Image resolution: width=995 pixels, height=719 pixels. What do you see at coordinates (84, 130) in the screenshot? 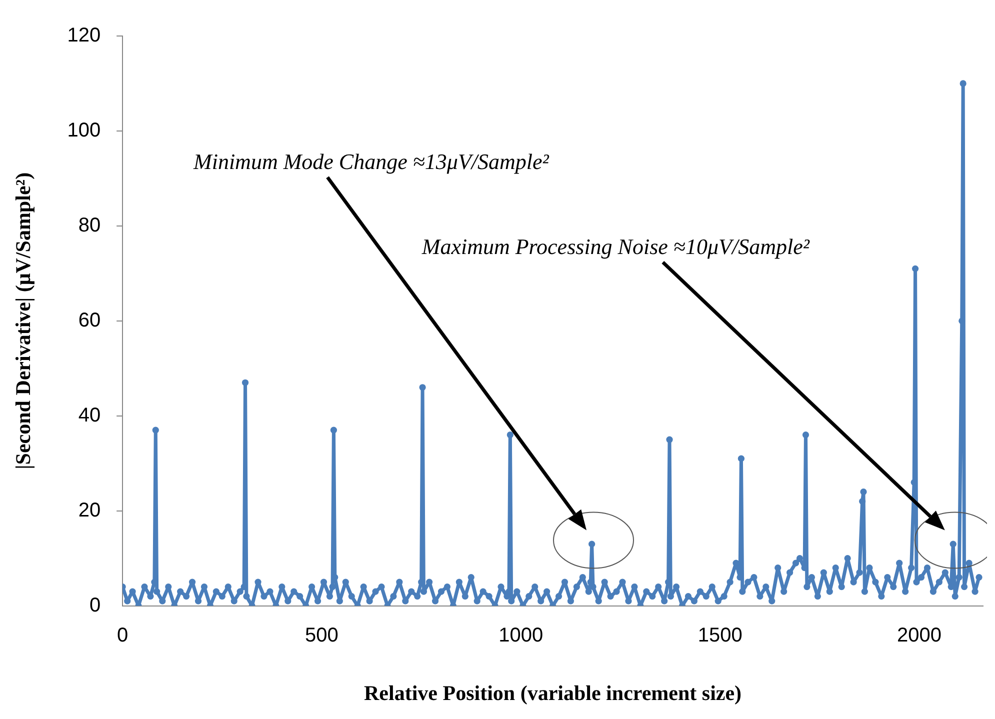
I see `y-tick-label: 100` at bounding box center [84, 130].